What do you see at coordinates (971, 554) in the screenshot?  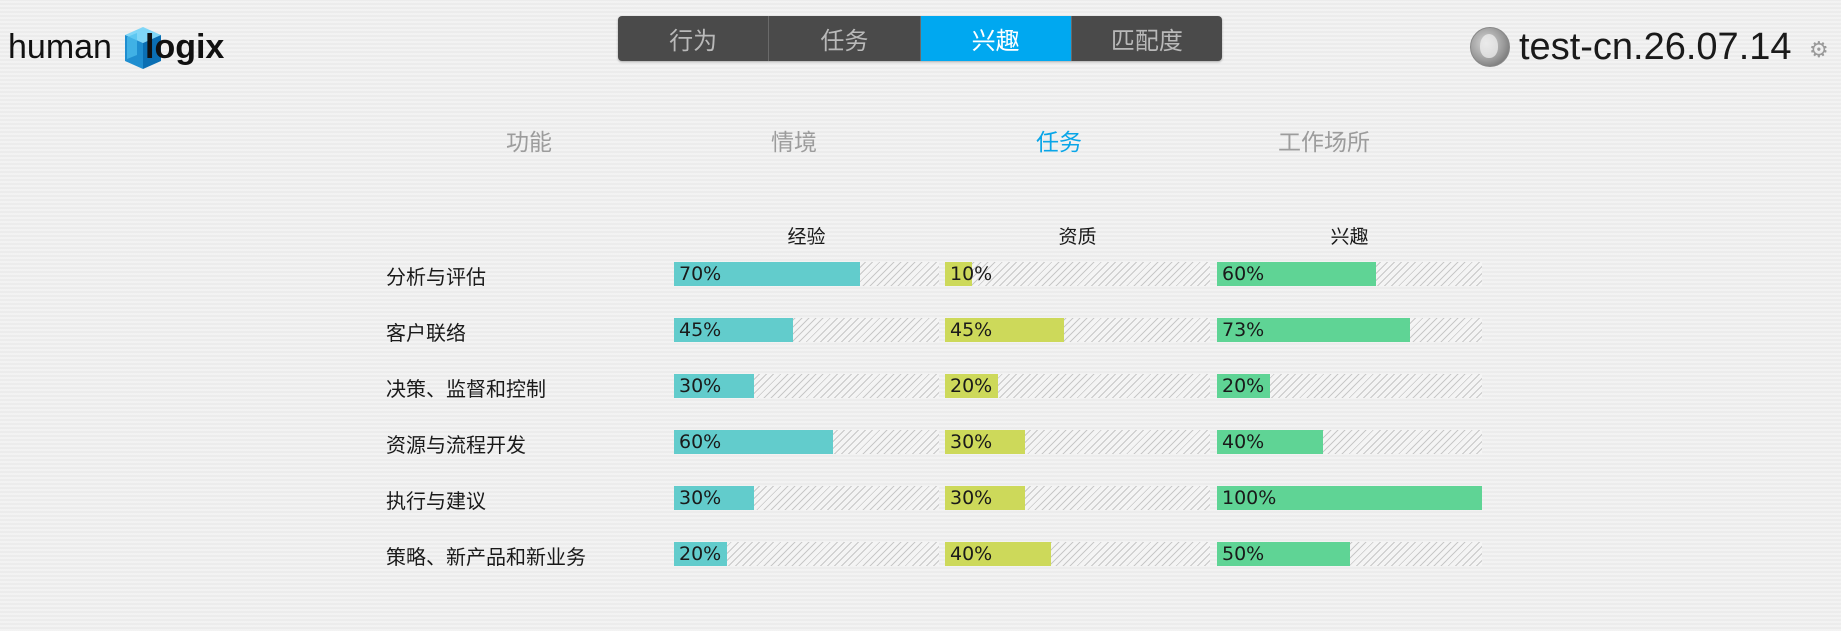 I see `qualification-percent-label: 40%` at bounding box center [971, 554].